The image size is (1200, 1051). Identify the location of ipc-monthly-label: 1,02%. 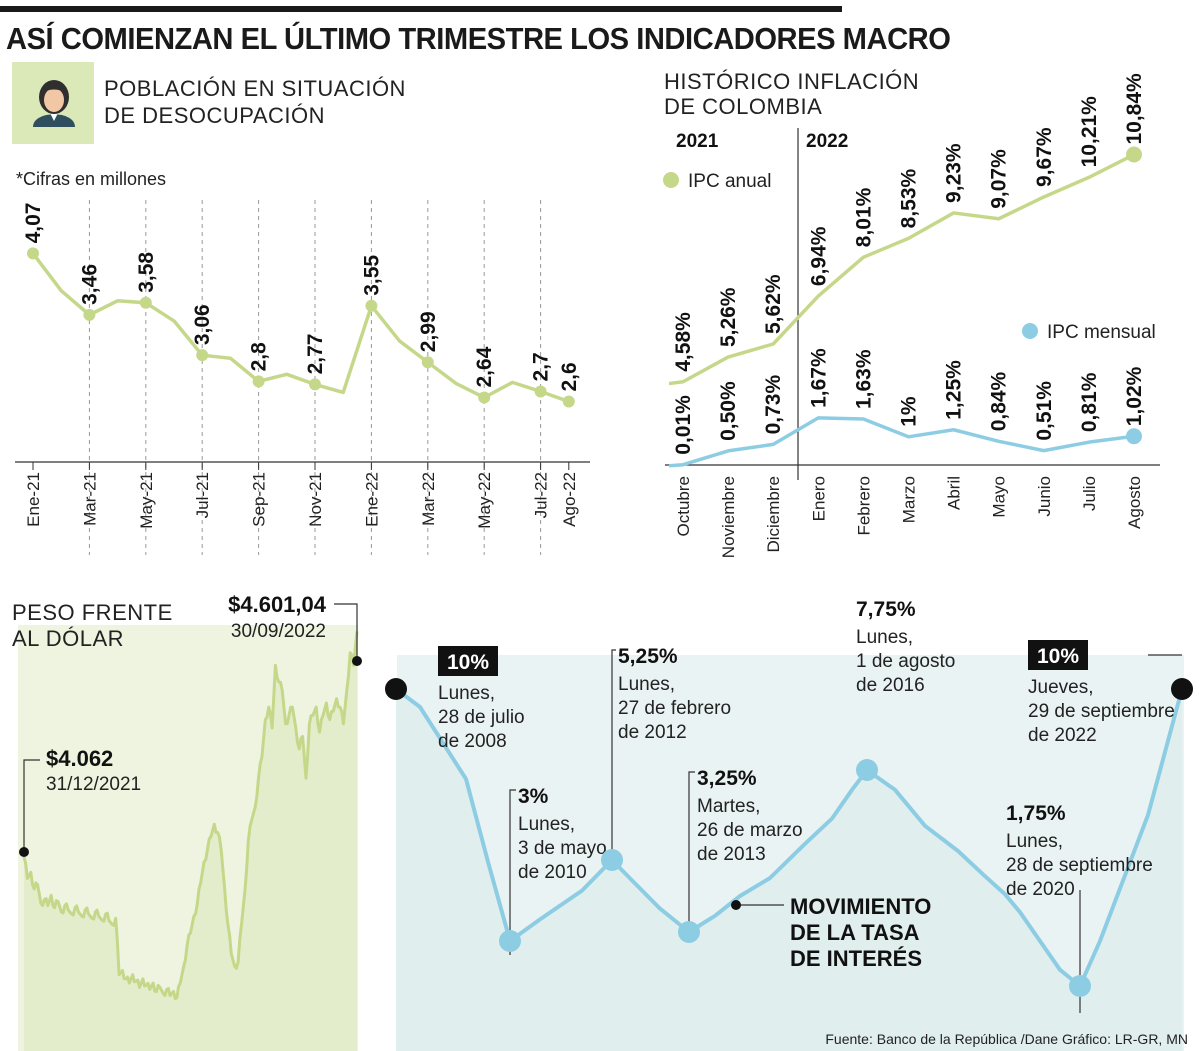
(1134, 396).